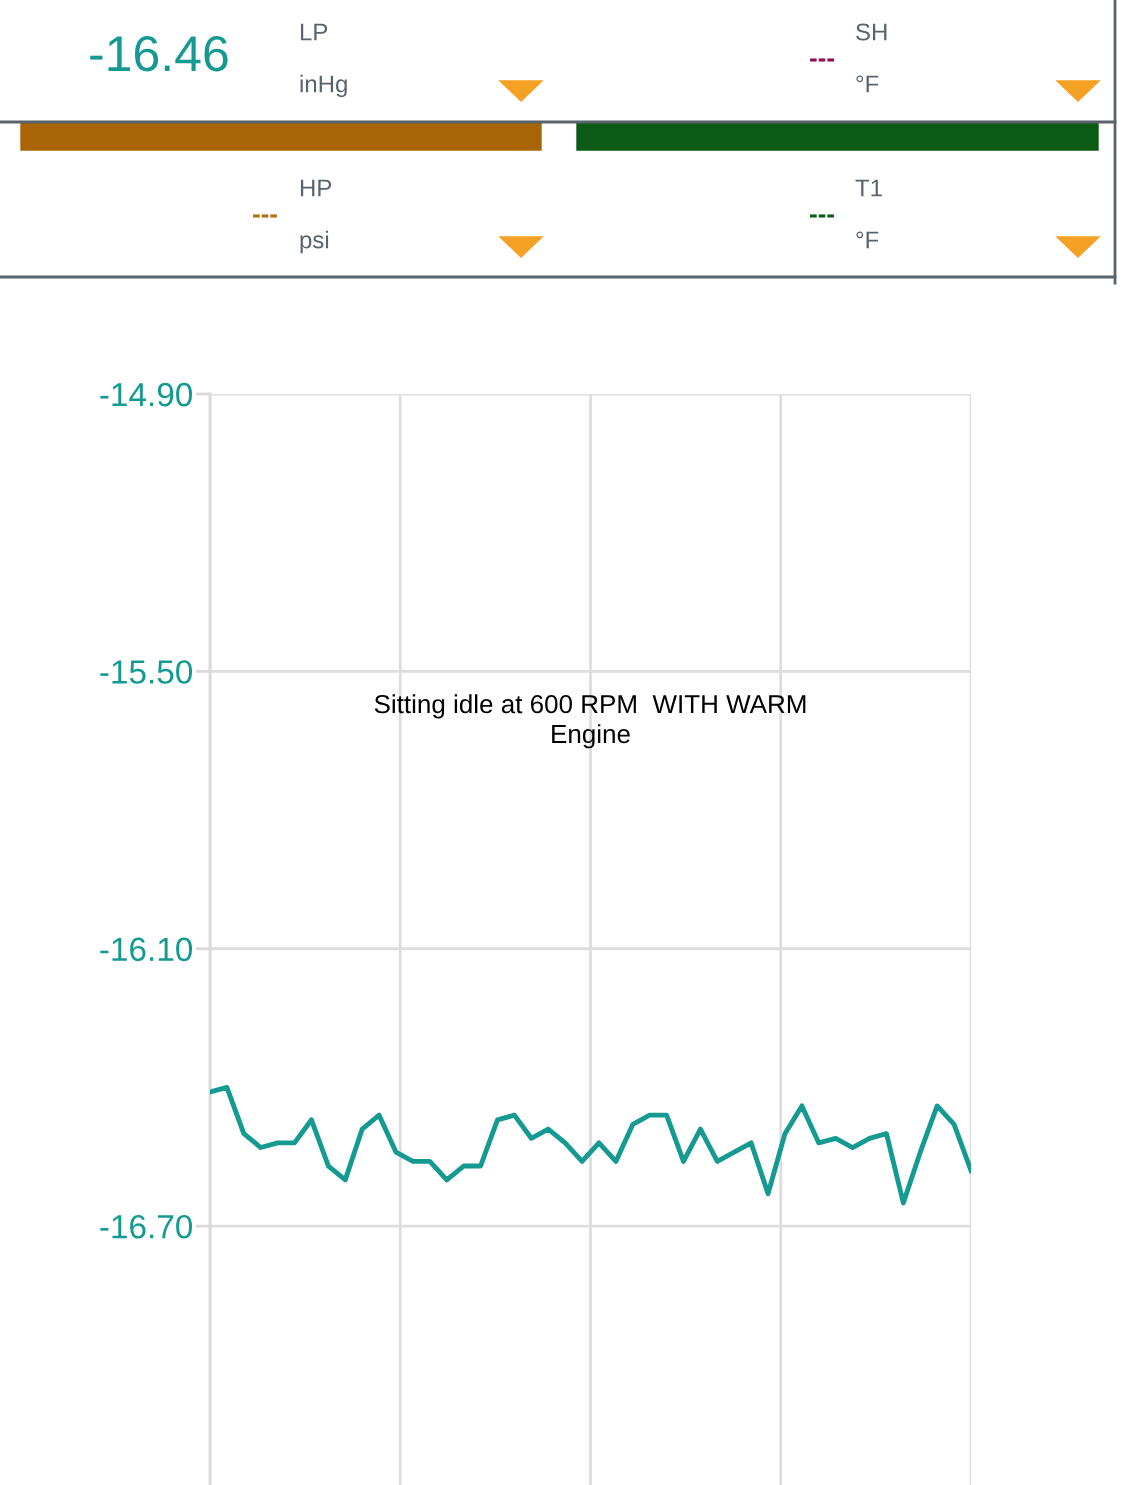 This screenshot has height=1485, width=1125. Describe the element at coordinates (146, 1226) in the screenshot. I see `y-tick-label: -16.70` at that location.